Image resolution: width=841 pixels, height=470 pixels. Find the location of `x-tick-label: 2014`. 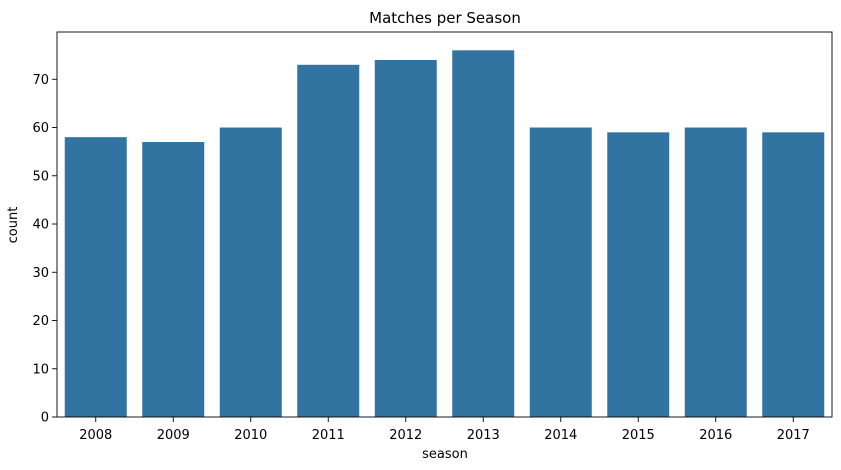

x-tick-label: 2014 is located at coordinates (560, 435).